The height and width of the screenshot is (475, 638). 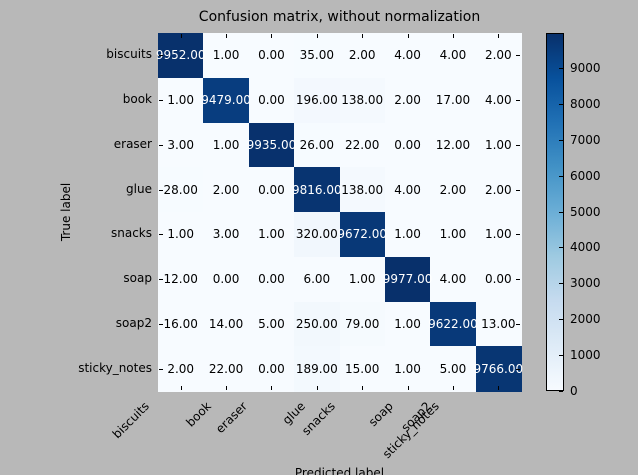 What do you see at coordinates (131, 233) in the screenshot?
I see `y-tick-label-snacks: snacks` at bounding box center [131, 233].